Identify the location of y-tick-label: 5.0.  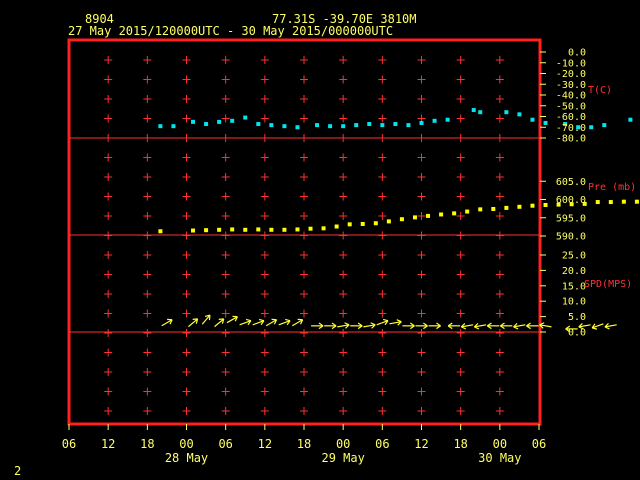
(577, 317).